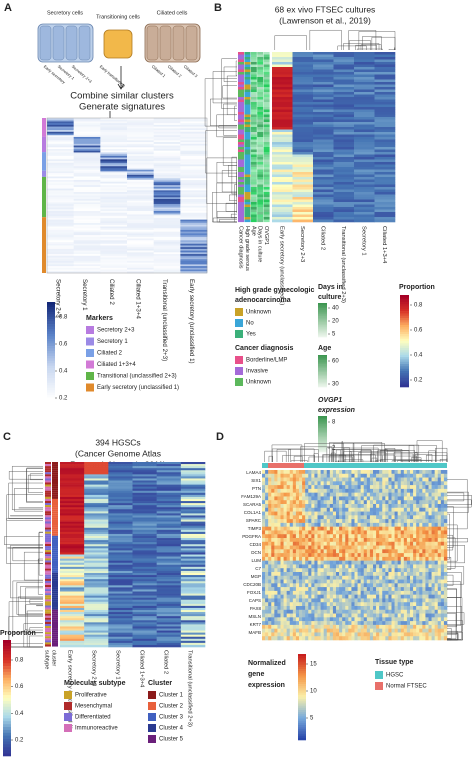  What do you see at coordinates (113, 76) in the screenshot?
I see `cell-label: Early transitioning` at bounding box center [113, 76].